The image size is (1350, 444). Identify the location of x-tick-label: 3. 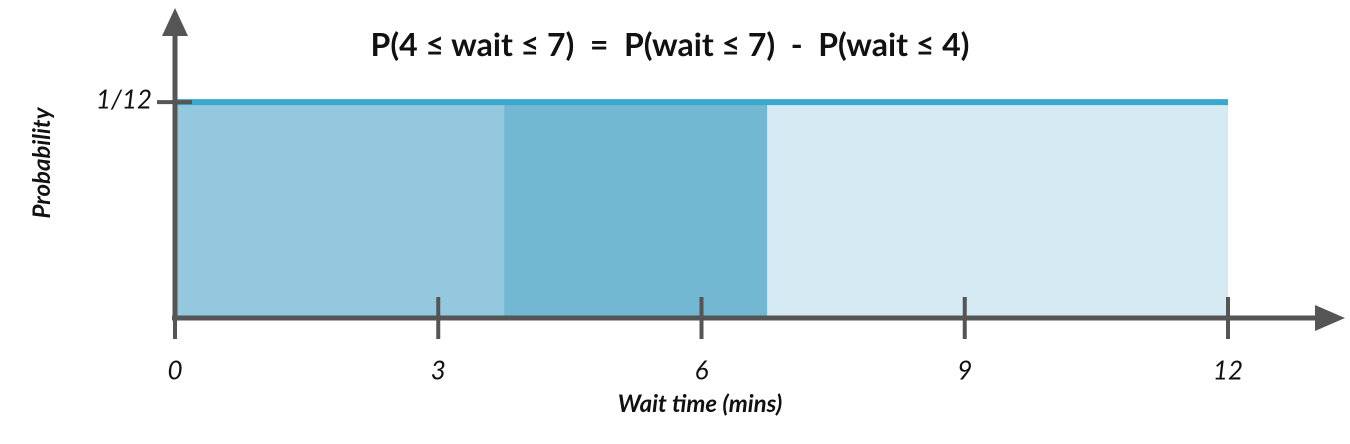
(438, 370).